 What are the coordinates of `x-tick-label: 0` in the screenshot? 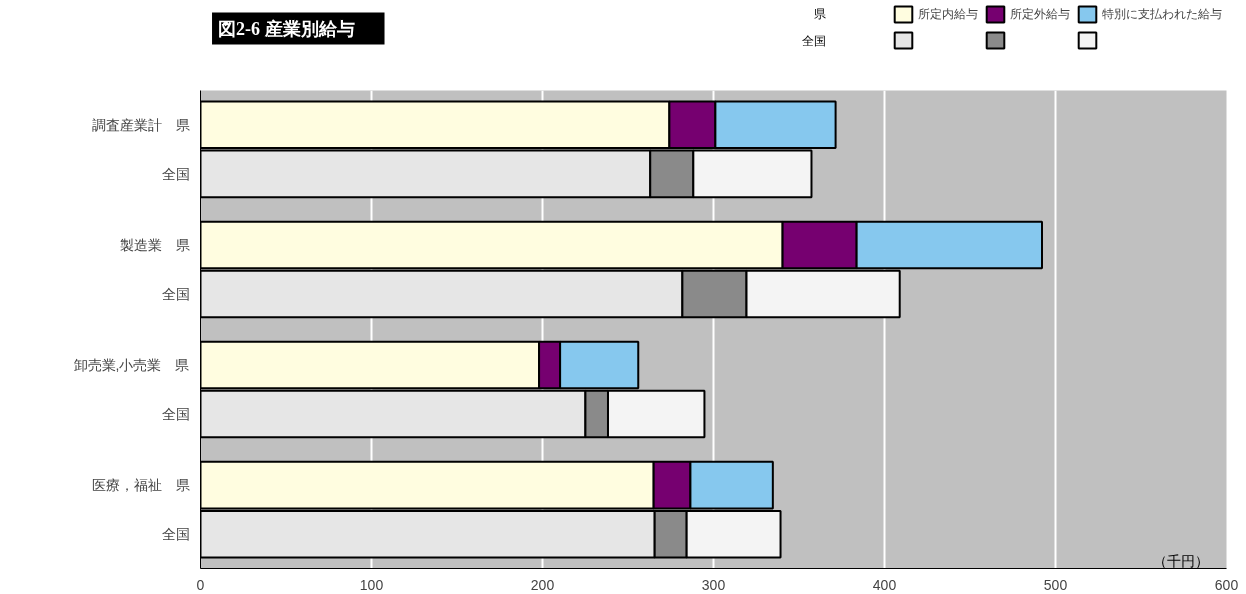 It's located at (200, 584).